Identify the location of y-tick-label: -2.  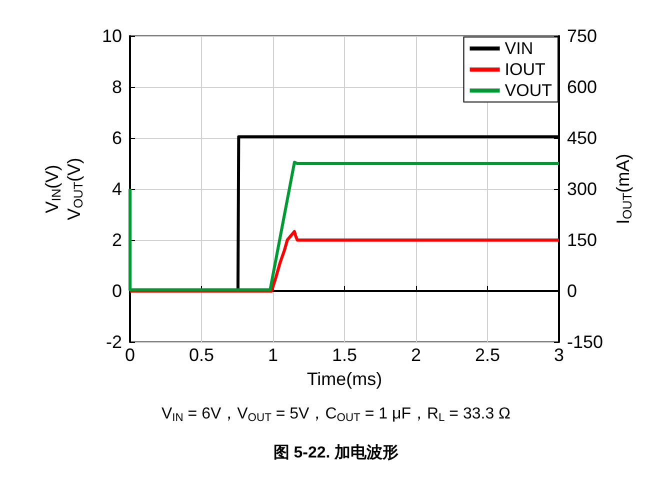
(114, 342).